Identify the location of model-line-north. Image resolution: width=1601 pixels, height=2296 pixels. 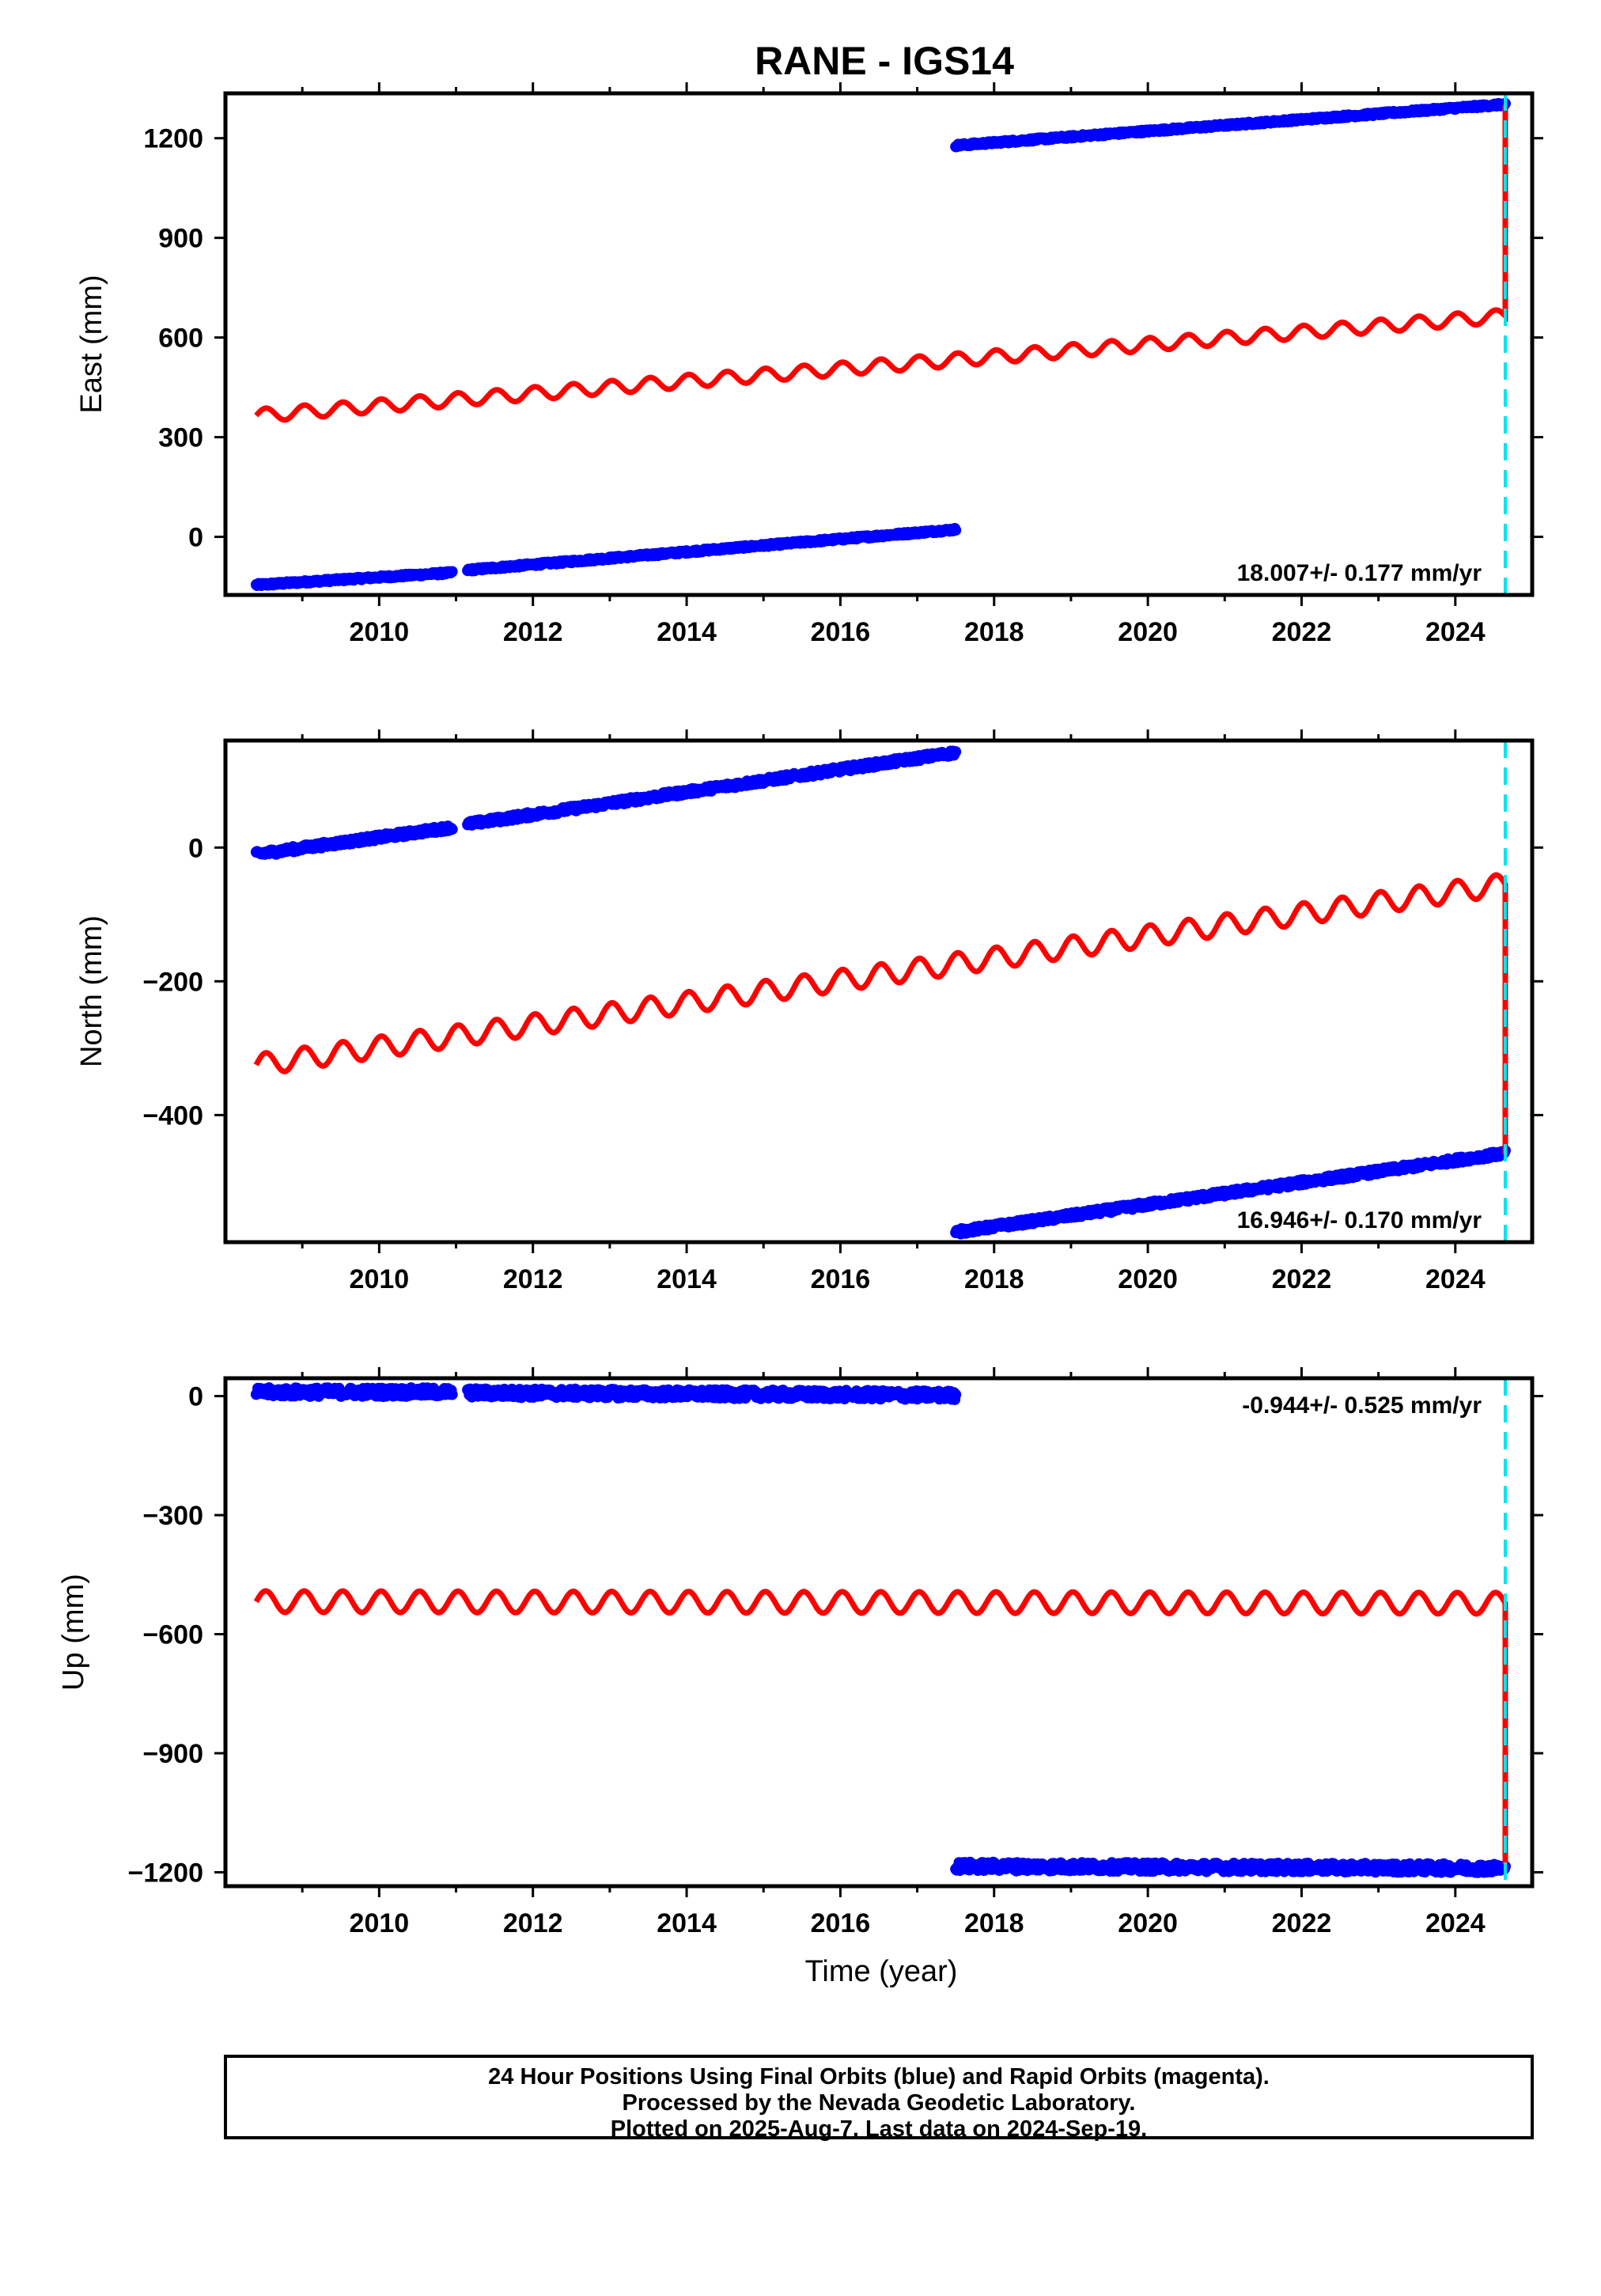
(881, 1013).